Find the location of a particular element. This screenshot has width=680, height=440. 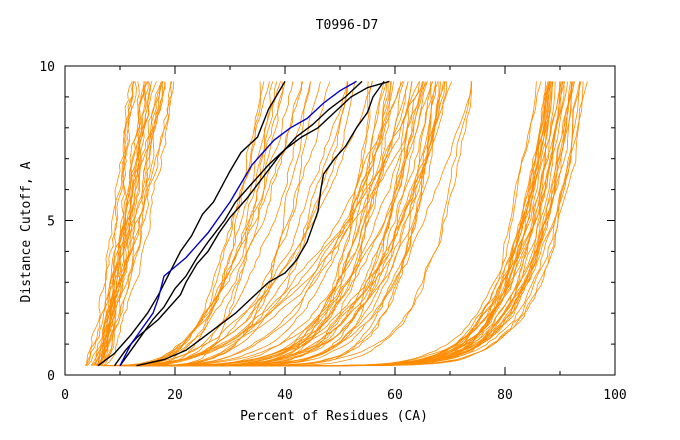

x-tick-label-80: 80 is located at coordinates (505, 395).